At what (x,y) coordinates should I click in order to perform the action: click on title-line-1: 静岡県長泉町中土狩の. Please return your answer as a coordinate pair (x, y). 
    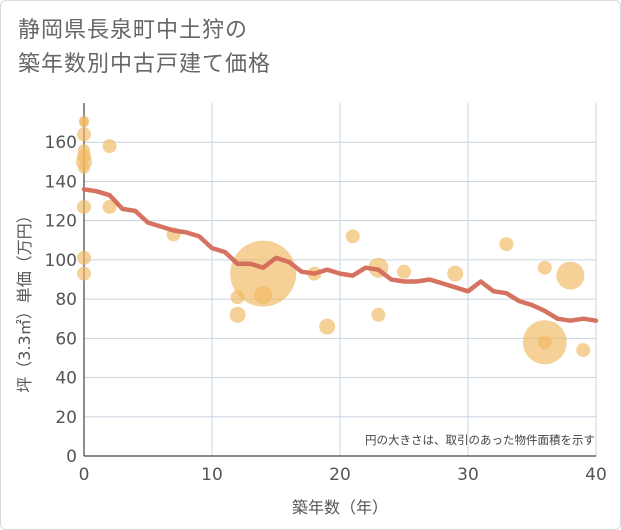
    Looking at the image, I should click on (133, 30).